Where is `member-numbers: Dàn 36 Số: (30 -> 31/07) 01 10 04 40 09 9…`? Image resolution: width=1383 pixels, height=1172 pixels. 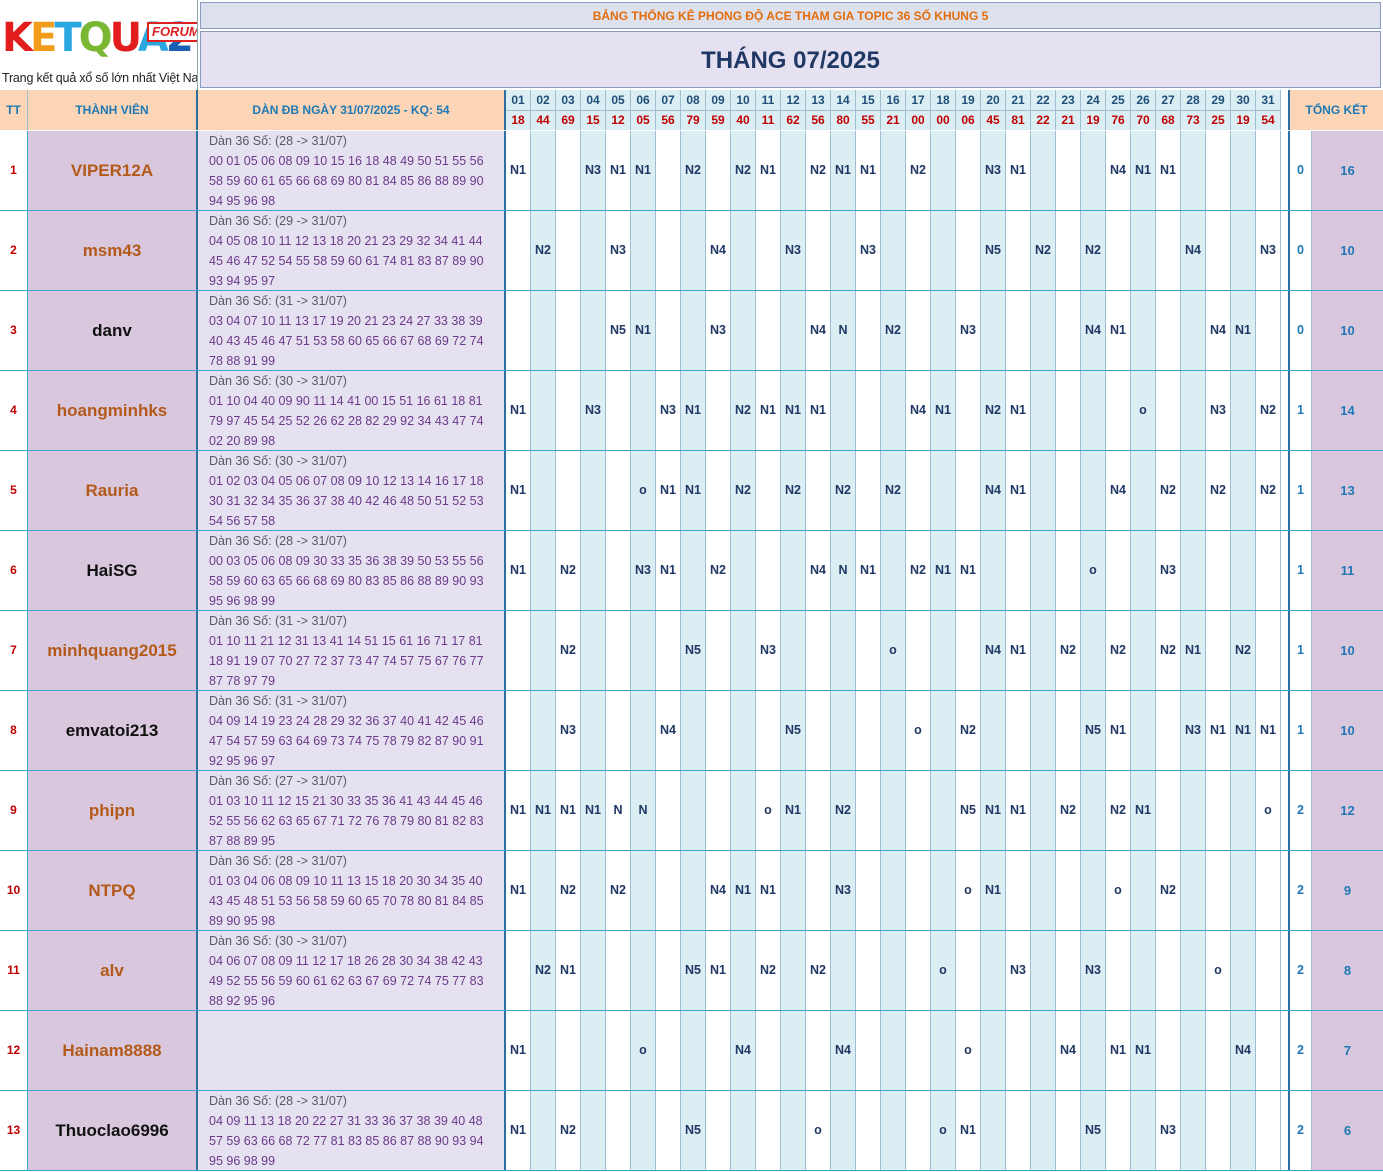 member-numbers: Dàn 36 Số: (30 -> 31/07) 01 10 04 40 09 9… is located at coordinates (352, 410).